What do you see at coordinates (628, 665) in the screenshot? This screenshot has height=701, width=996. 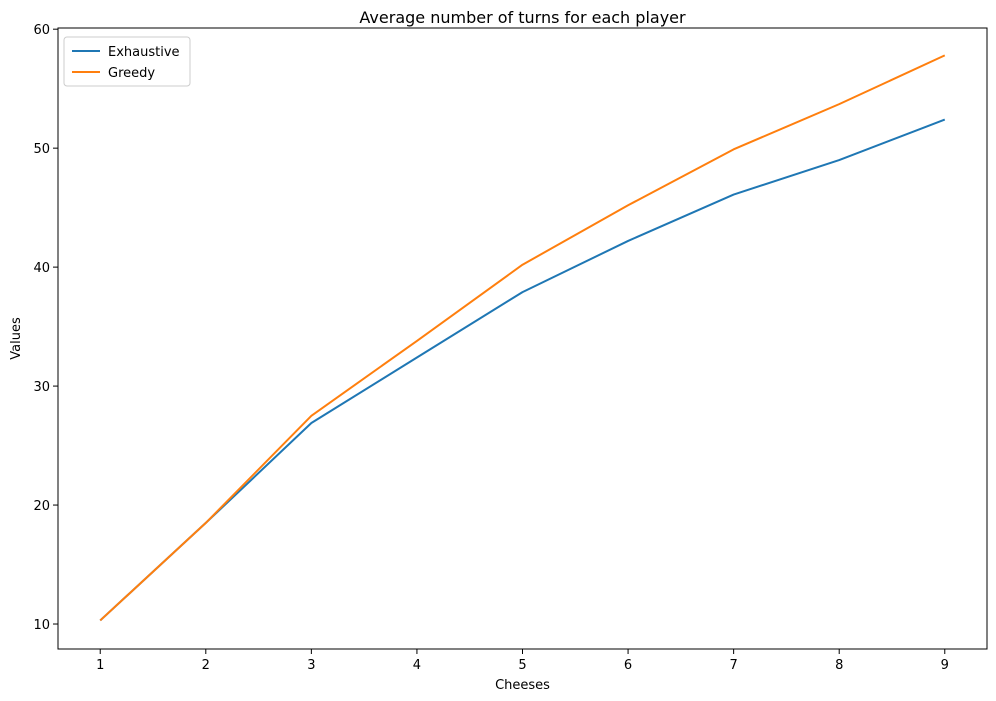 I see `x-tick-label: 6` at bounding box center [628, 665].